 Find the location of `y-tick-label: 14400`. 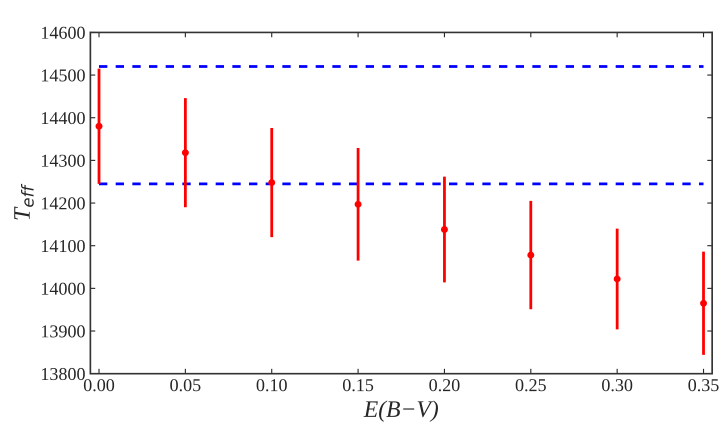

y-tick-label: 14400 is located at coordinates (63, 118).